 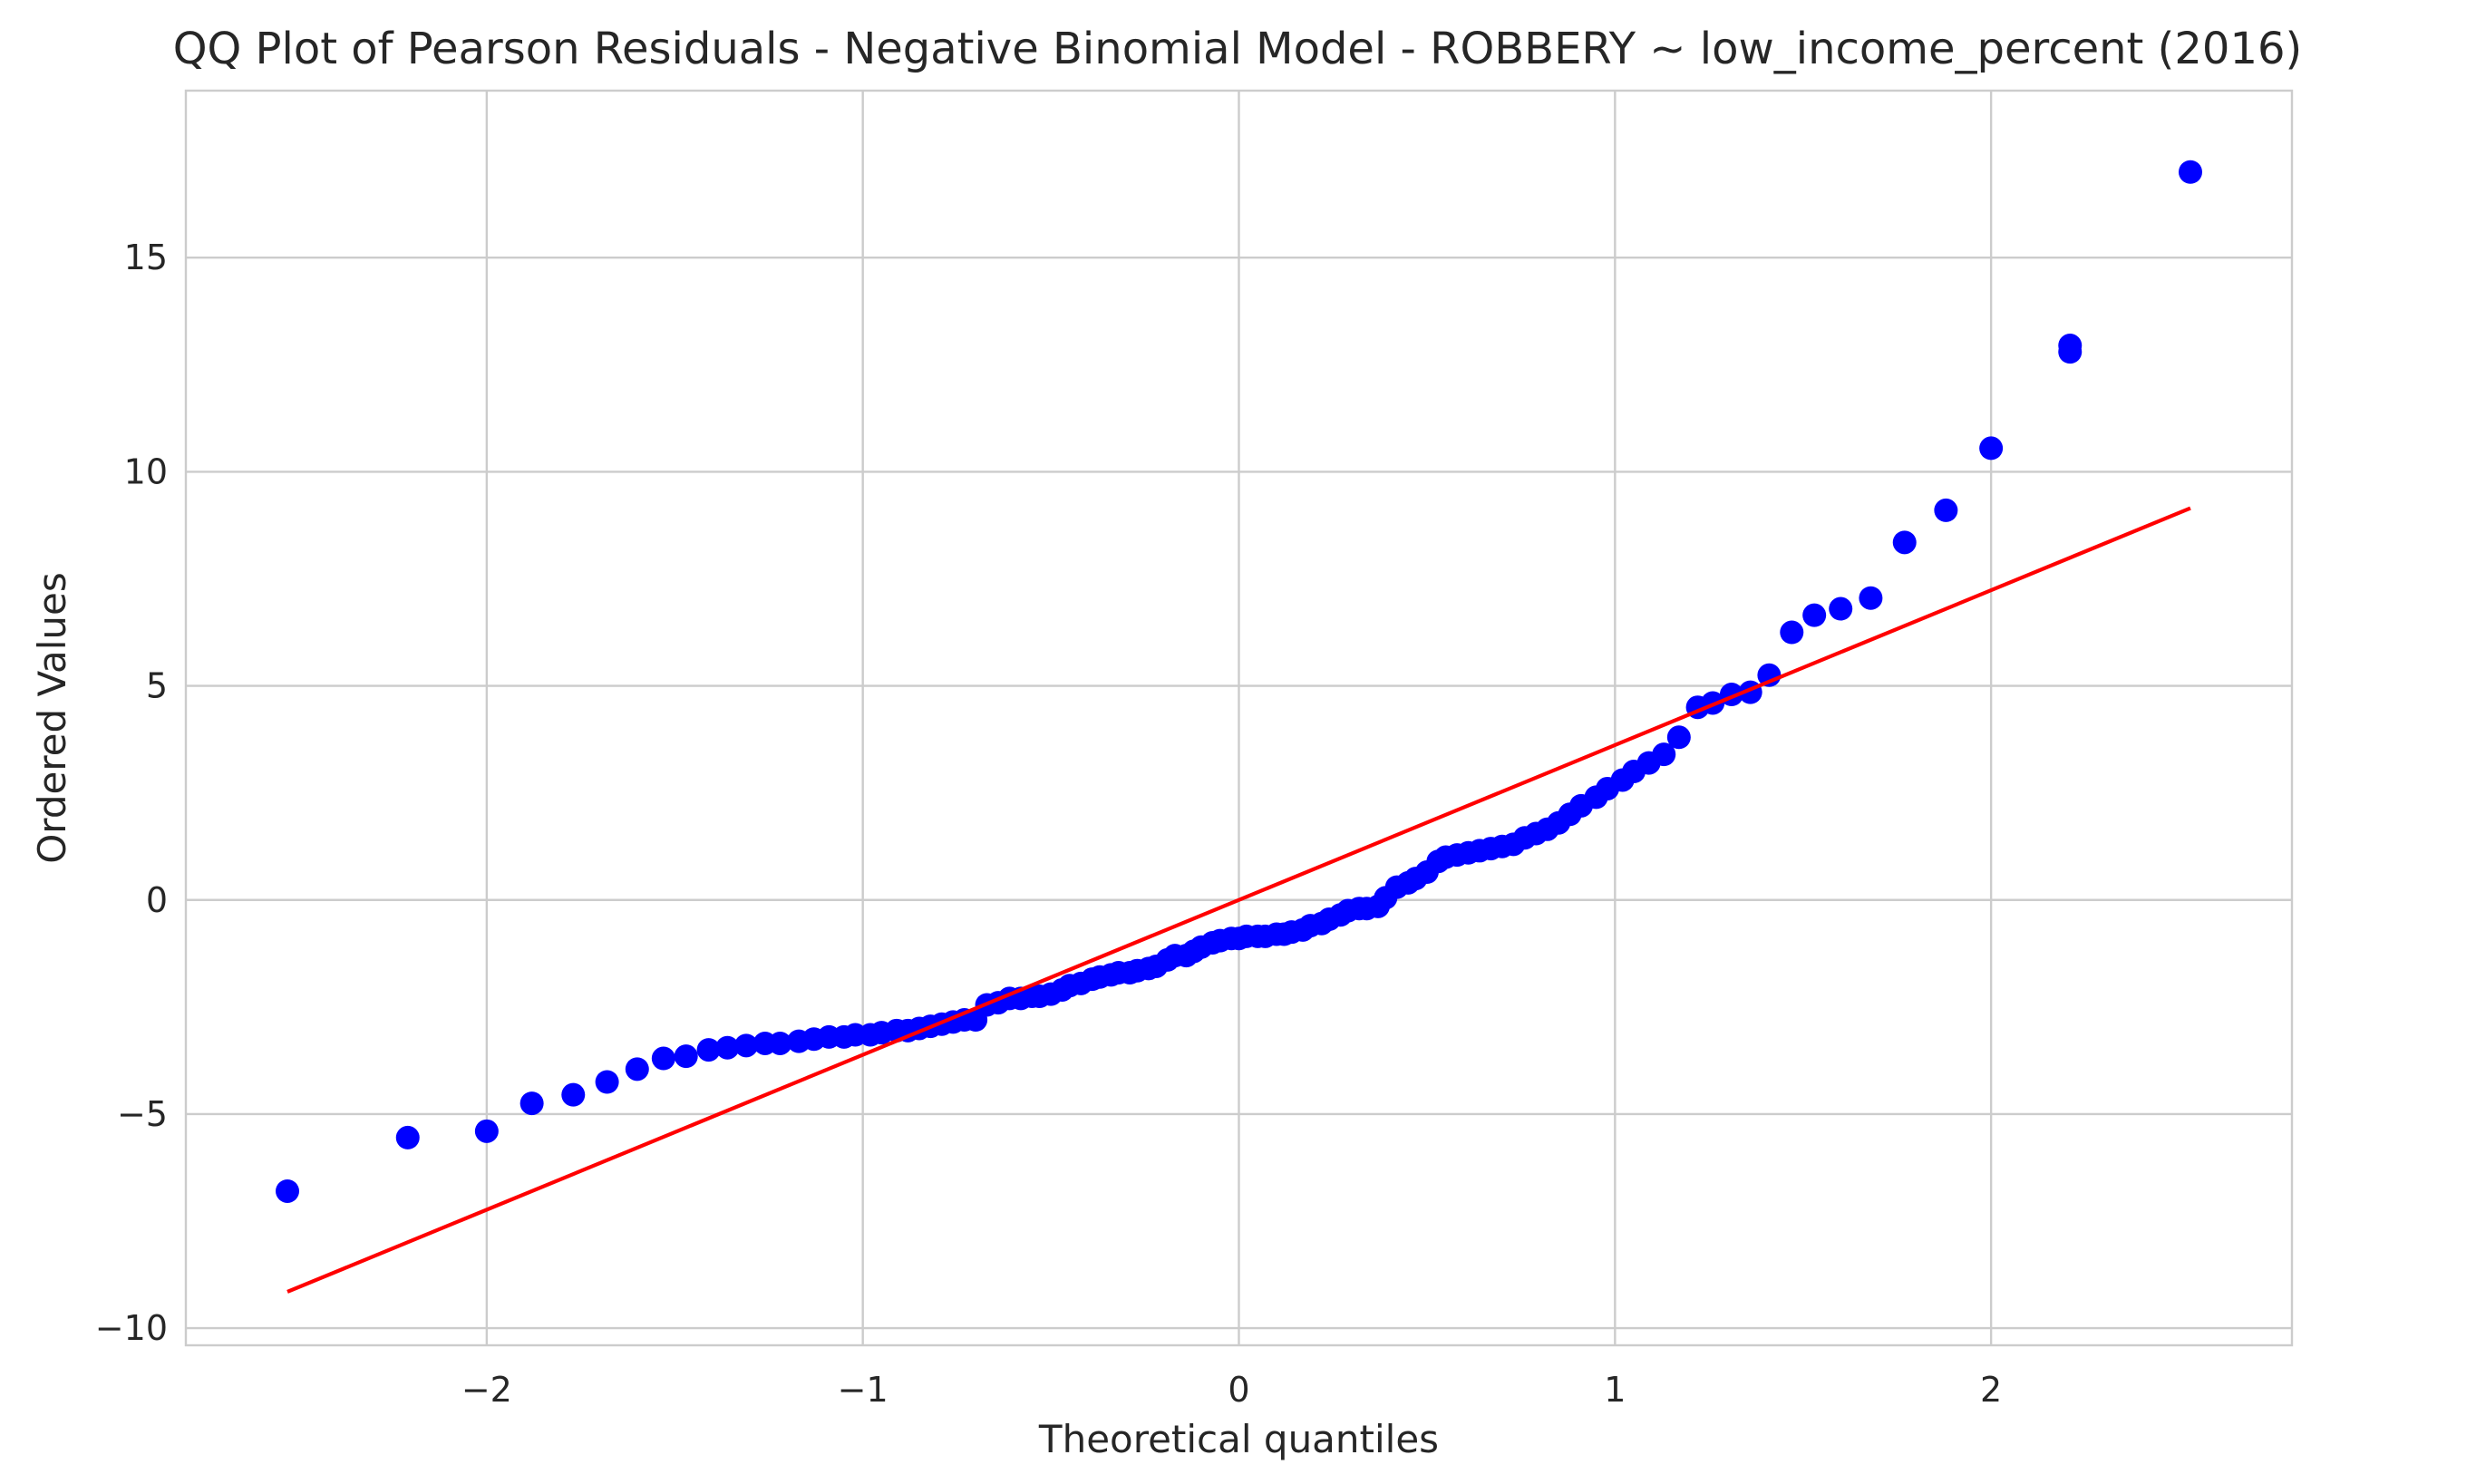 What do you see at coordinates (146, 471) in the screenshot?
I see `y-tick-label: 10` at bounding box center [146, 471].